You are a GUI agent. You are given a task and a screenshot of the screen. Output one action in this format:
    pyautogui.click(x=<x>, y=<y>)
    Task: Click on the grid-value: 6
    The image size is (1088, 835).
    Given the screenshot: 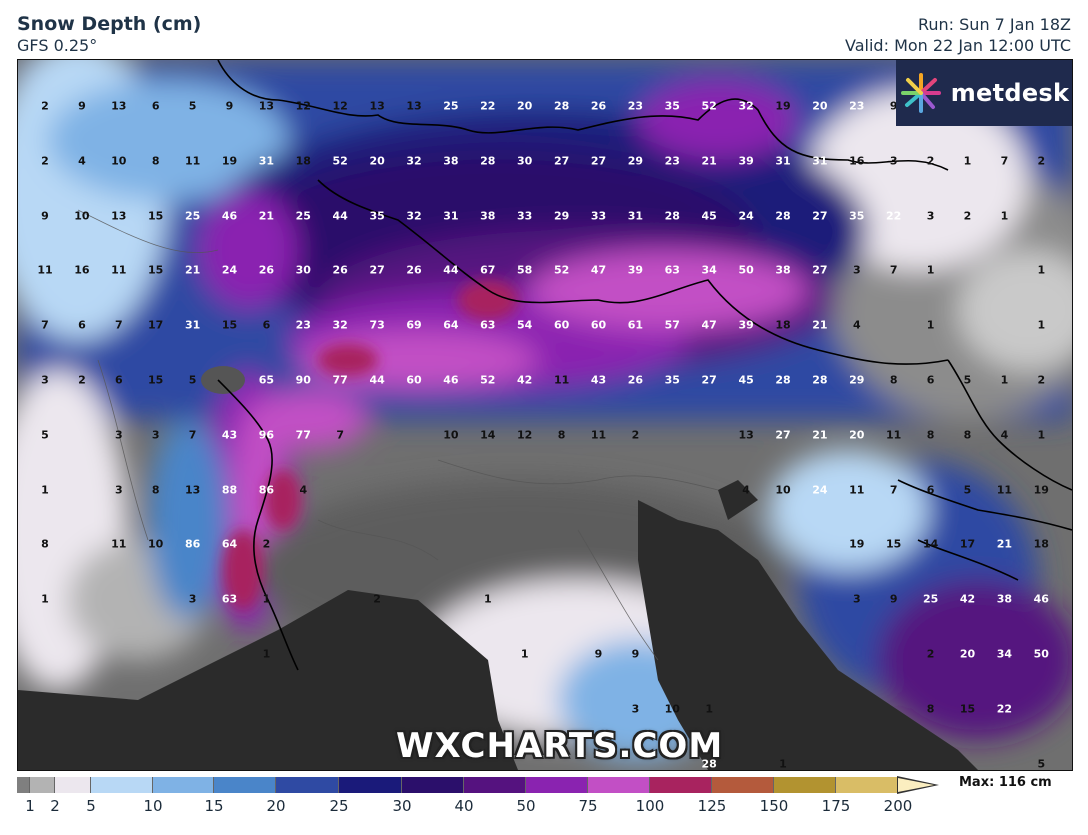 What is the action you would take?
    pyautogui.click(x=930, y=490)
    